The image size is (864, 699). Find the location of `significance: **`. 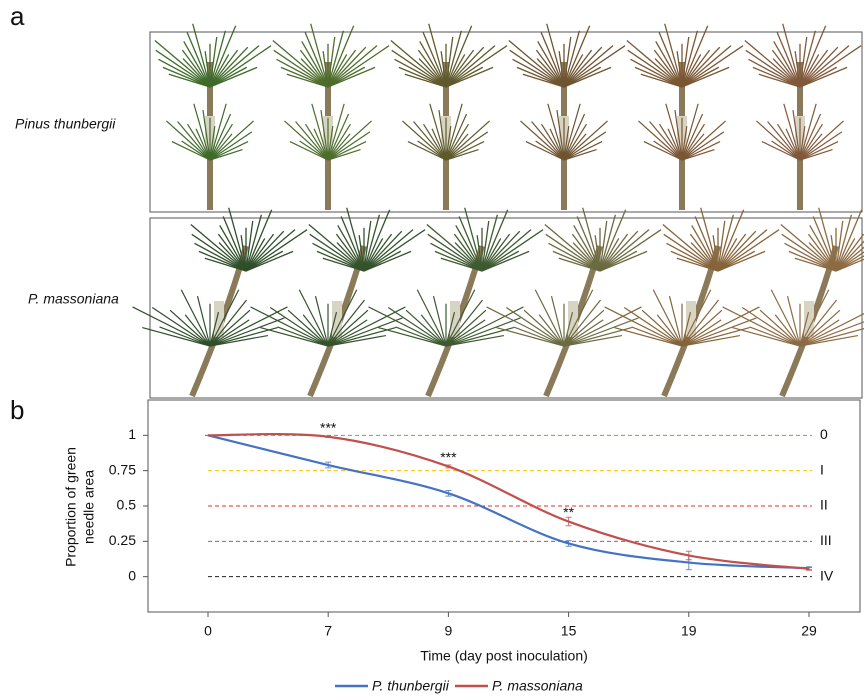

significance: ** is located at coordinates (568, 512).